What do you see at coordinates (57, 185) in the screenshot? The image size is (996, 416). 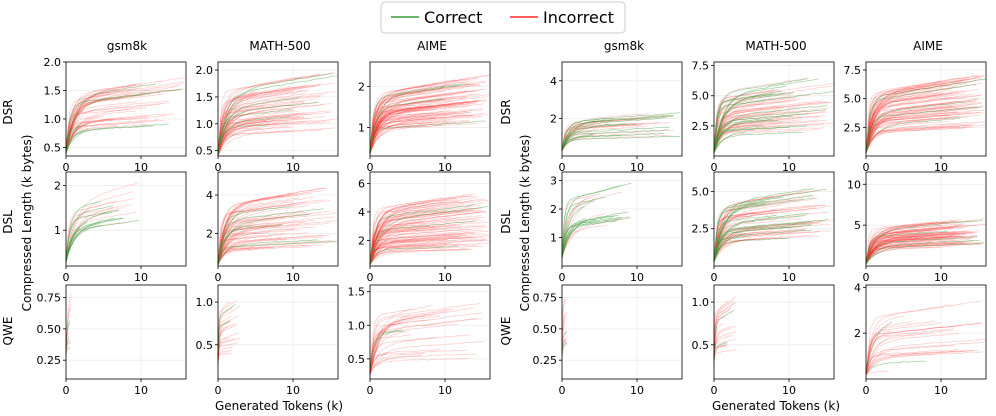 I see `y-tick-label: 2` at bounding box center [57, 185].